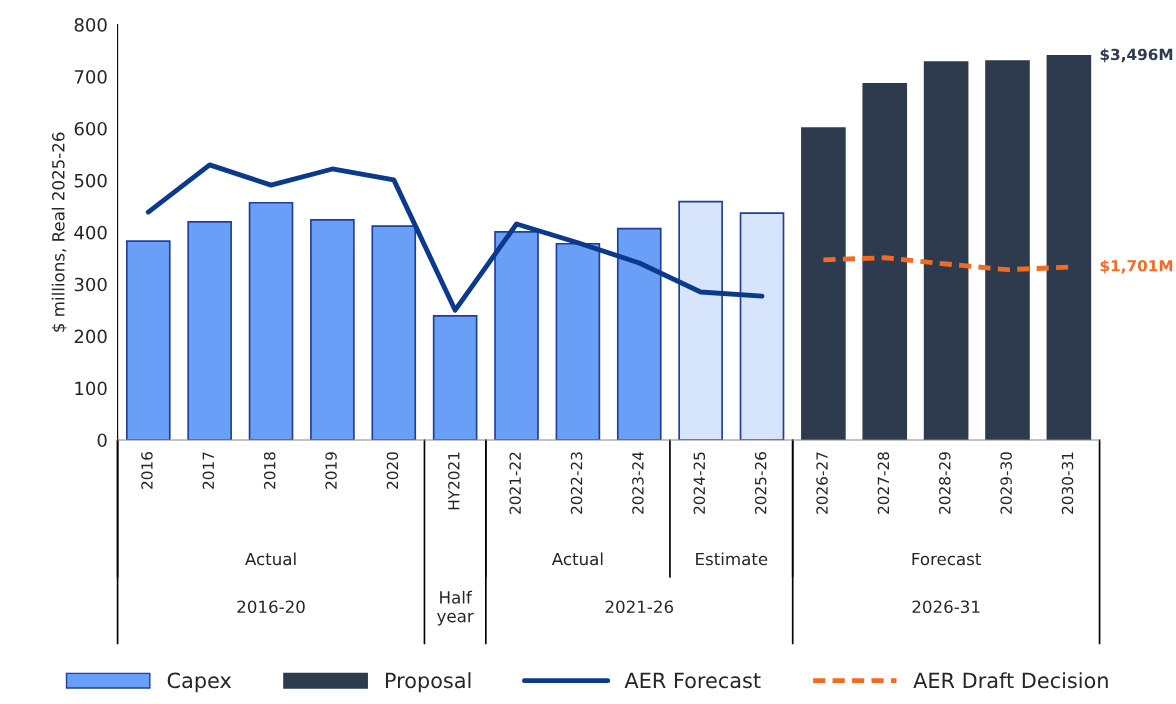 This screenshot has width=1176, height=704. Describe the element at coordinates (1010, 680) in the screenshot. I see `legend-label: AER Draft Decision` at that location.